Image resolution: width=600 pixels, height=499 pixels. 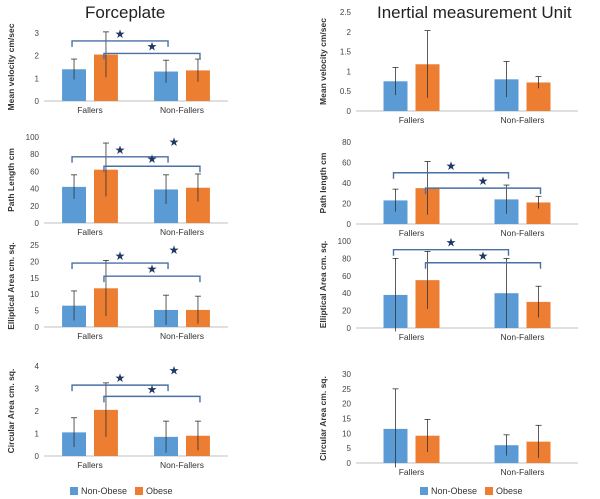 What do you see at coordinates (395, 212) in the screenshot?
I see `imu-path-bar-fallers-non-obese` at bounding box center [395, 212].